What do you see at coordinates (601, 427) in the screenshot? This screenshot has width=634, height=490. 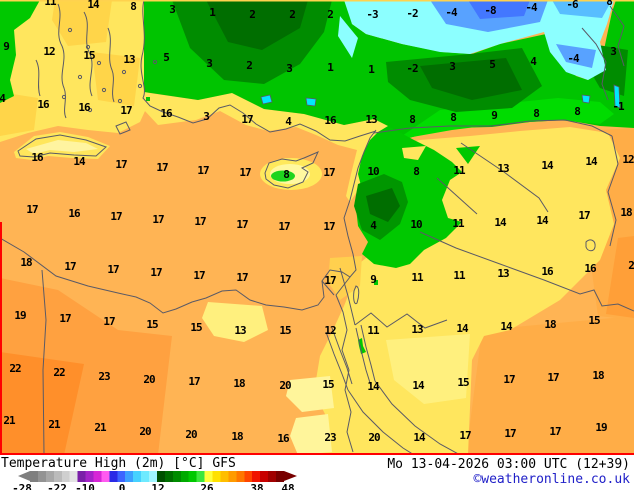 I see `temp-label: 19` at bounding box center [601, 427].